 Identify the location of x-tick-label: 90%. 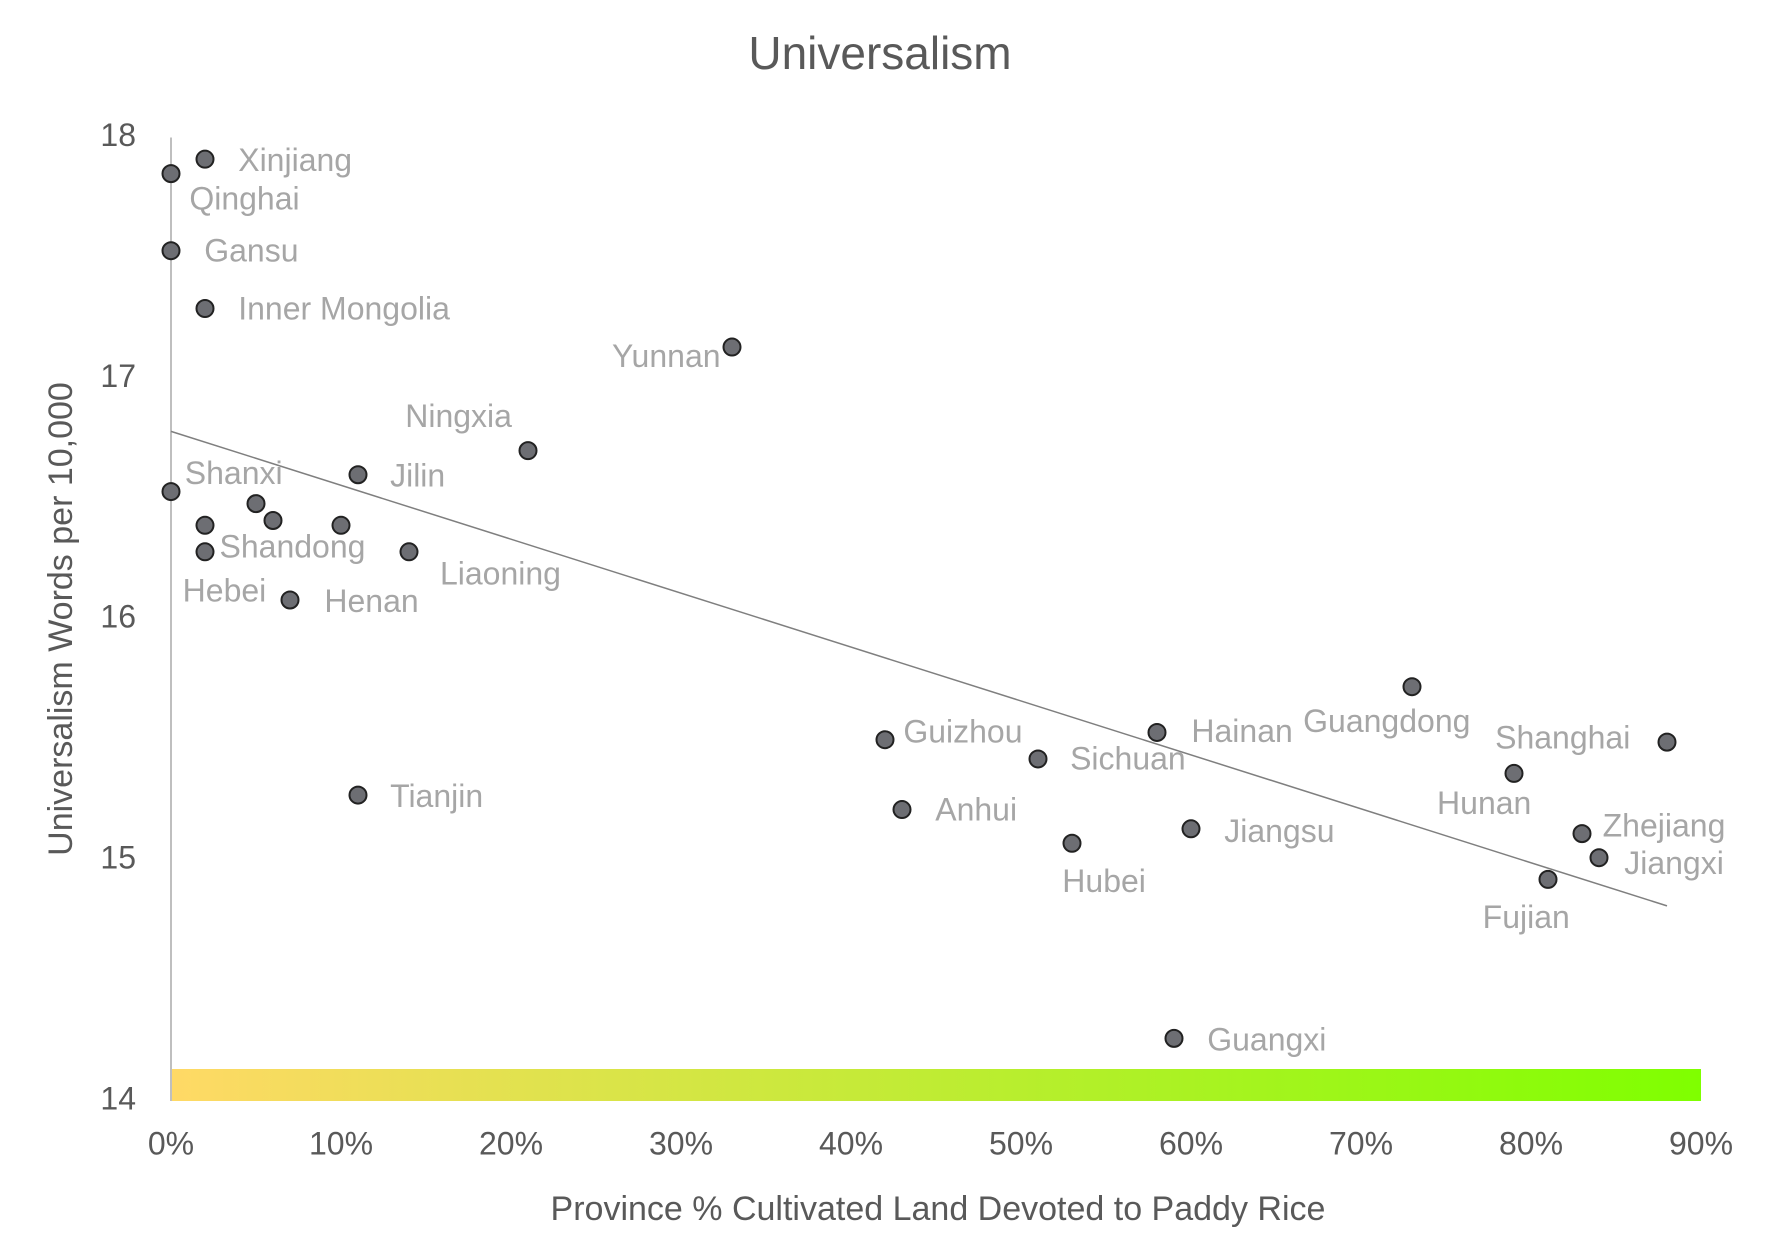
(1701, 1143).